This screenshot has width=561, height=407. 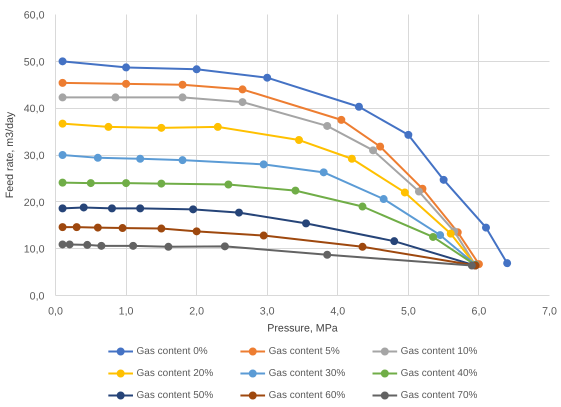 What do you see at coordinates (55, 312) in the screenshot?
I see `x-tick-label: 0,0` at bounding box center [55, 312].